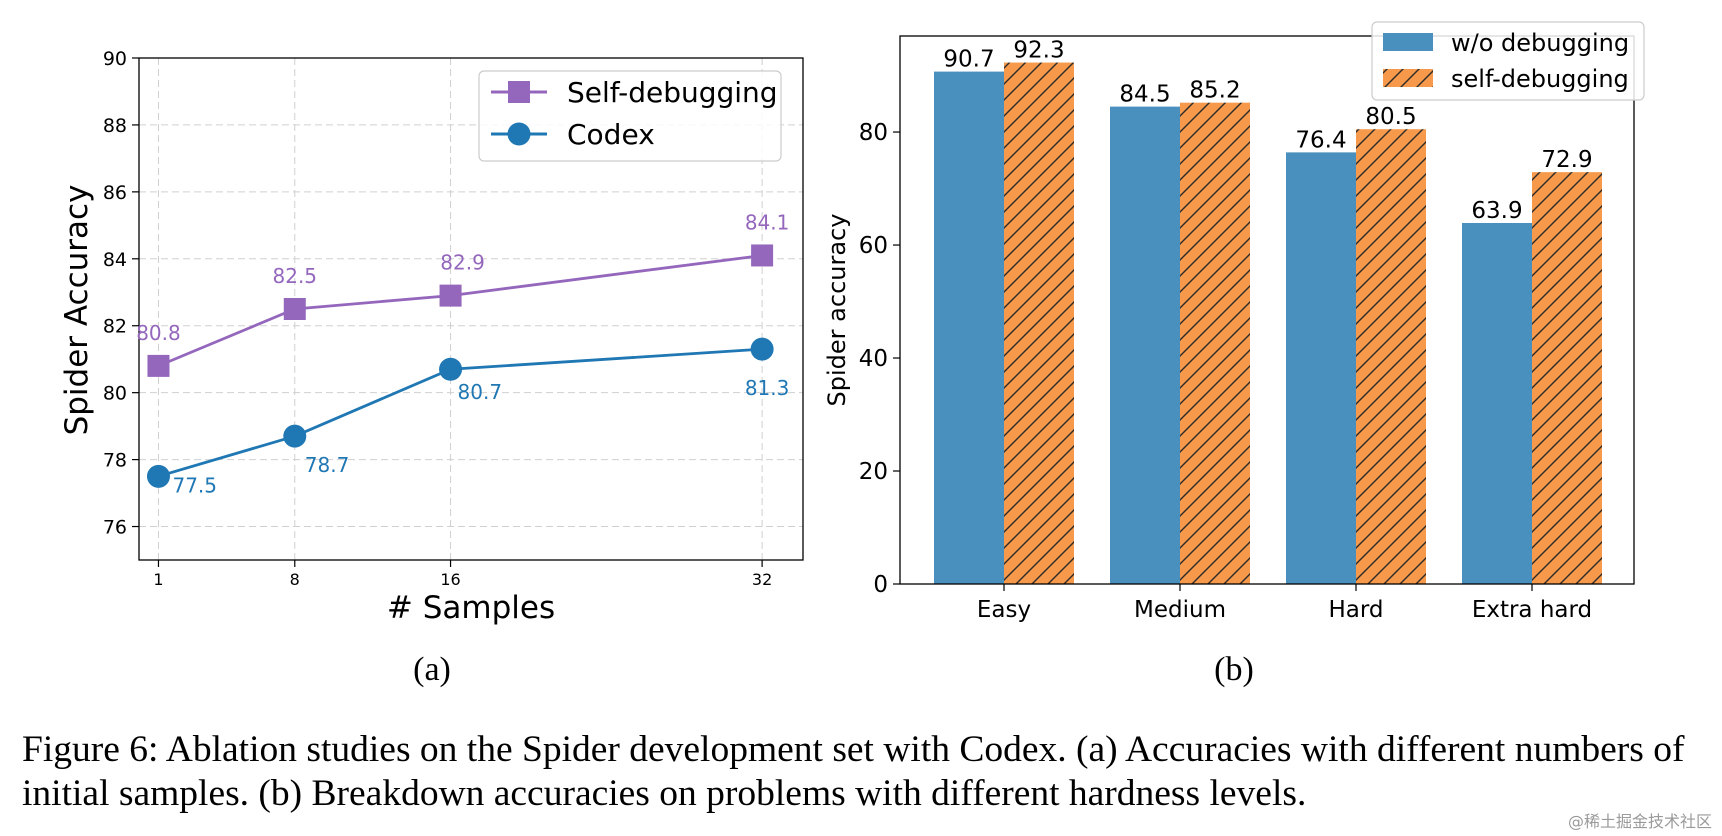 Image resolution: width=1722 pixels, height=836 pixels. Describe the element at coordinates (873, 472) in the screenshot. I see `b-y-tick-label: 20` at that location.